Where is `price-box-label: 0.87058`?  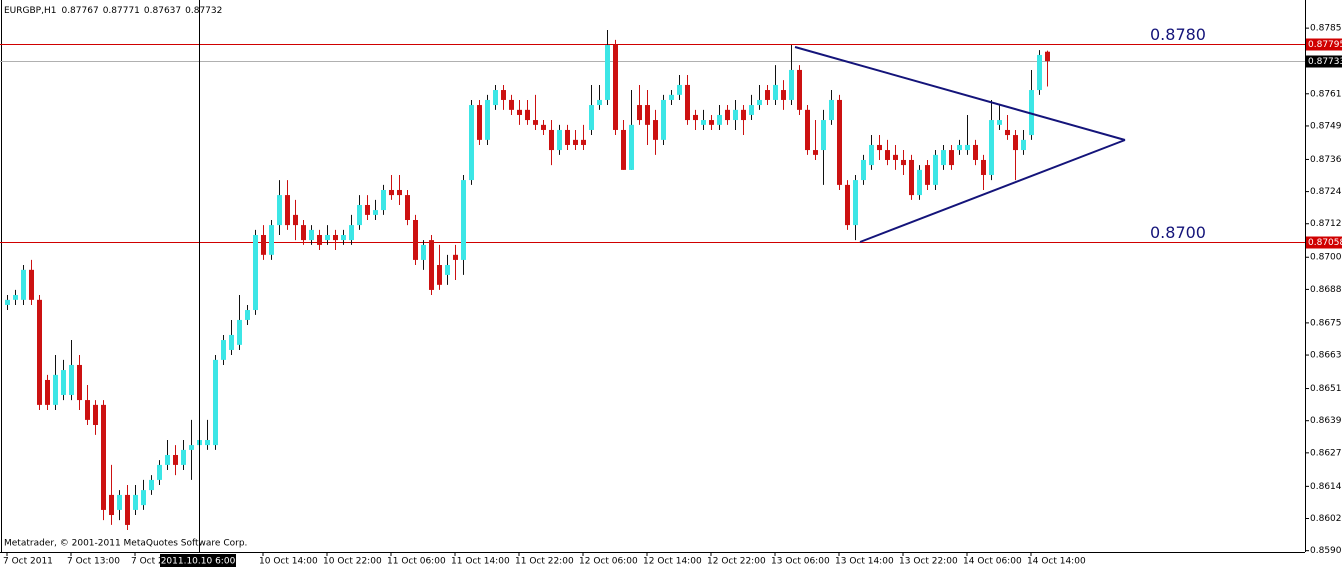 price-box-label: 0.87058 is located at coordinates (1325, 243).